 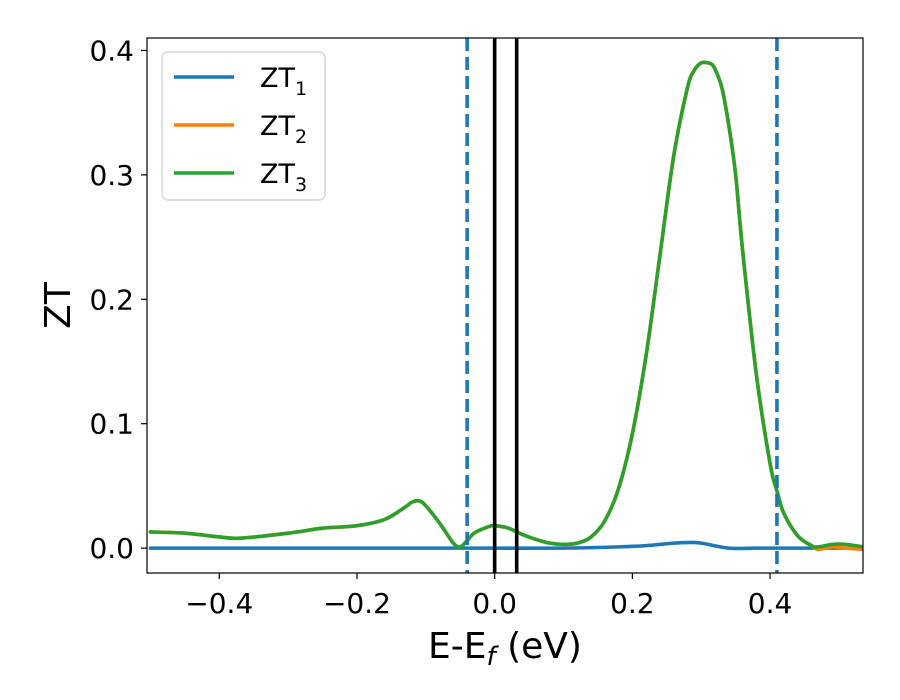 I want to click on x-tick-label: 0.4, so click(x=770, y=603).